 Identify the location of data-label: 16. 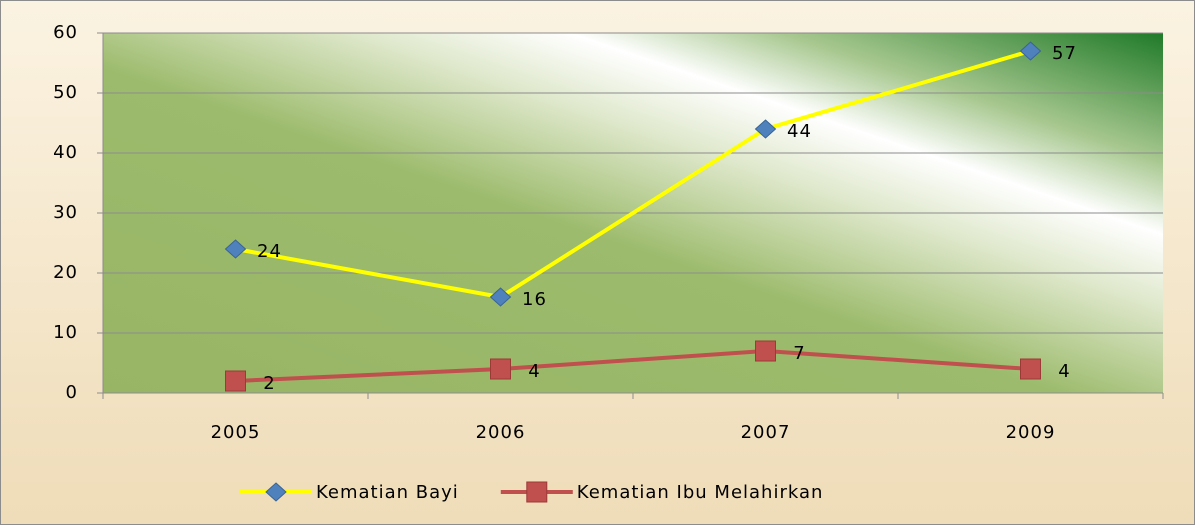
(534, 299).